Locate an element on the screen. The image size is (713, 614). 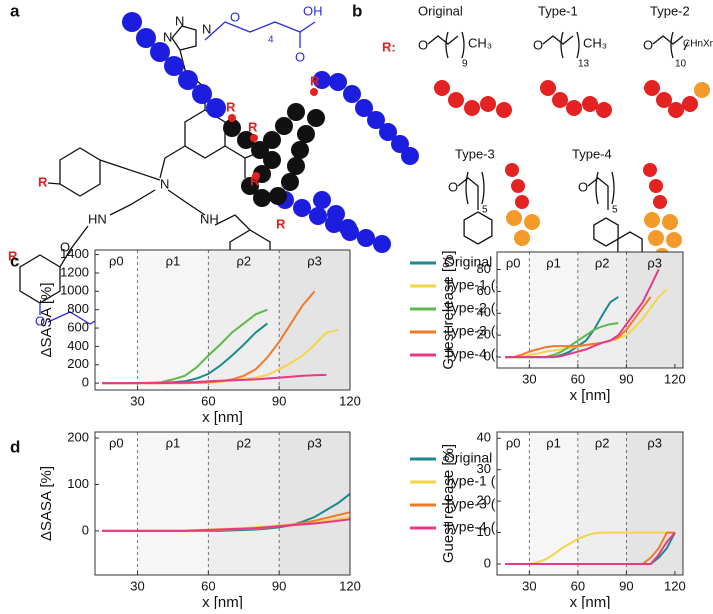
series-line is located at coordinates (214, 379).